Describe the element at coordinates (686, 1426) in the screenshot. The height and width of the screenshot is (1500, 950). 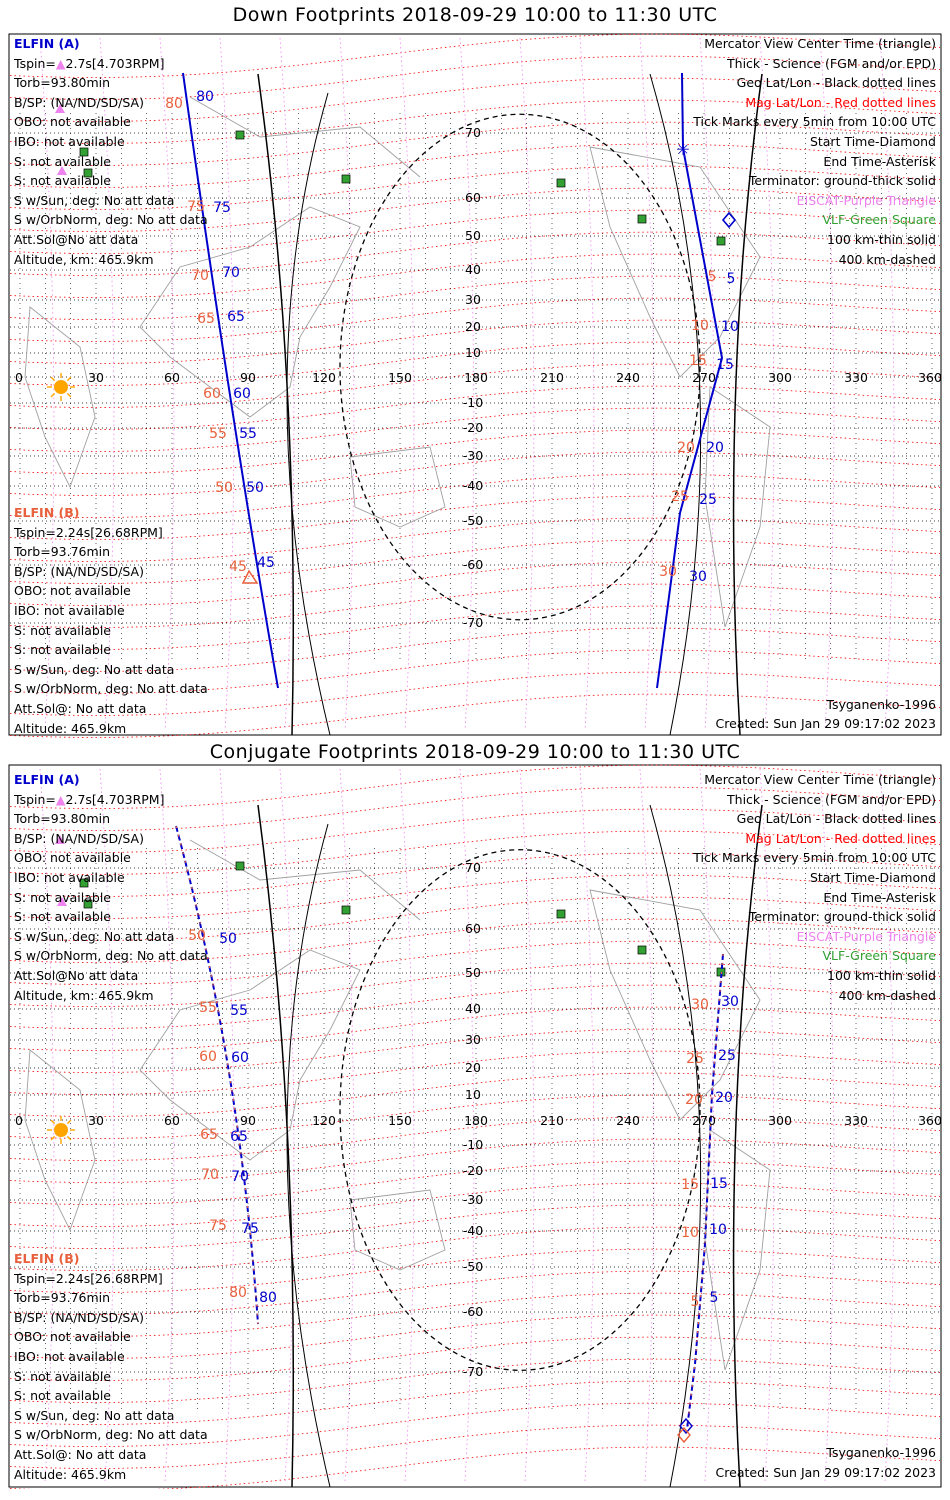
I see `start-diamond-a` at that location.